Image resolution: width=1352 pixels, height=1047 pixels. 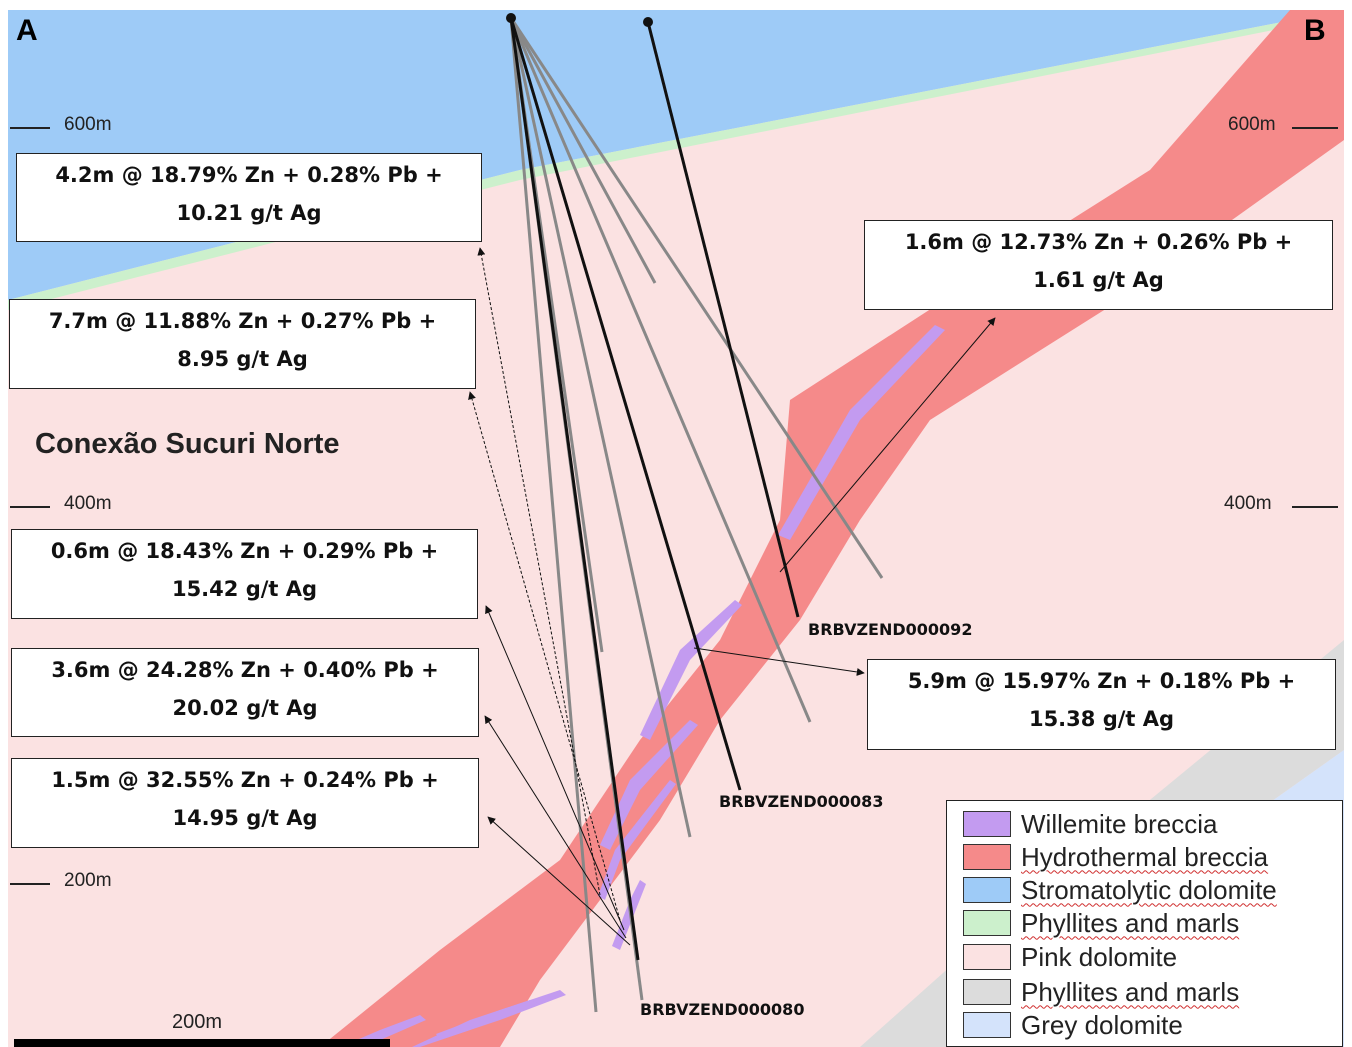 I want to click on scale-bar, so click(x=202, y=1043).